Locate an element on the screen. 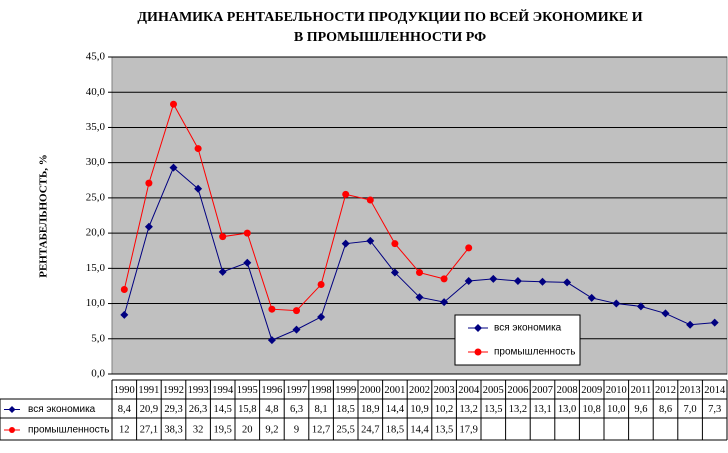 The width and height of the screenshot is (728, 453). table-value: 25,5 is located at coordinates (346, 429).